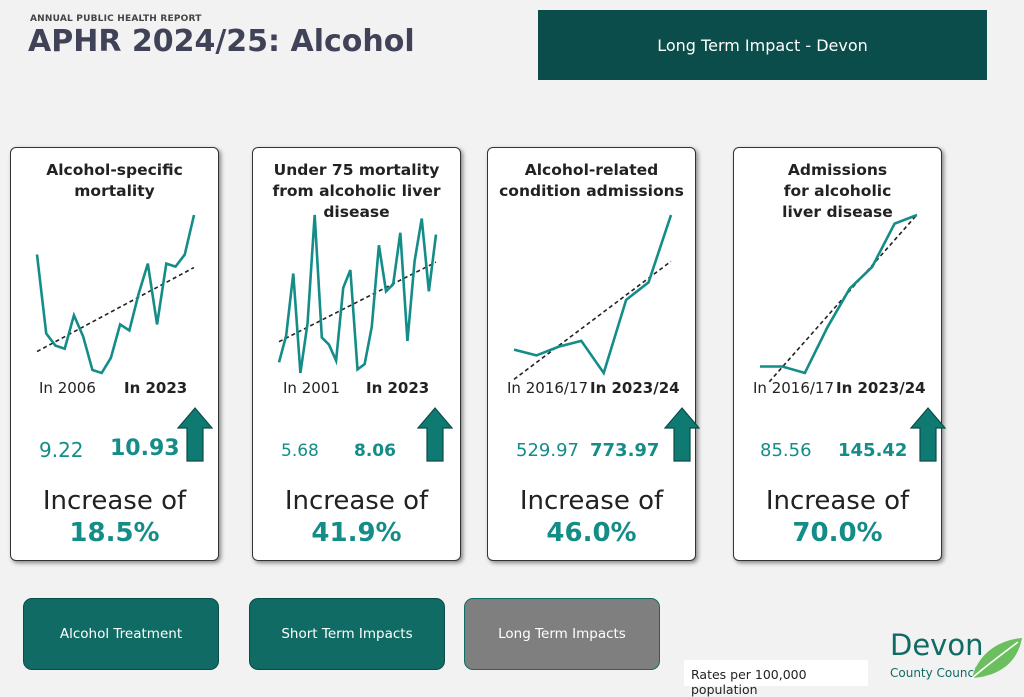 The height and width of the screenshot is (697, 1024). I want to click on logo-subtitle: County Council, so click(935, 673).